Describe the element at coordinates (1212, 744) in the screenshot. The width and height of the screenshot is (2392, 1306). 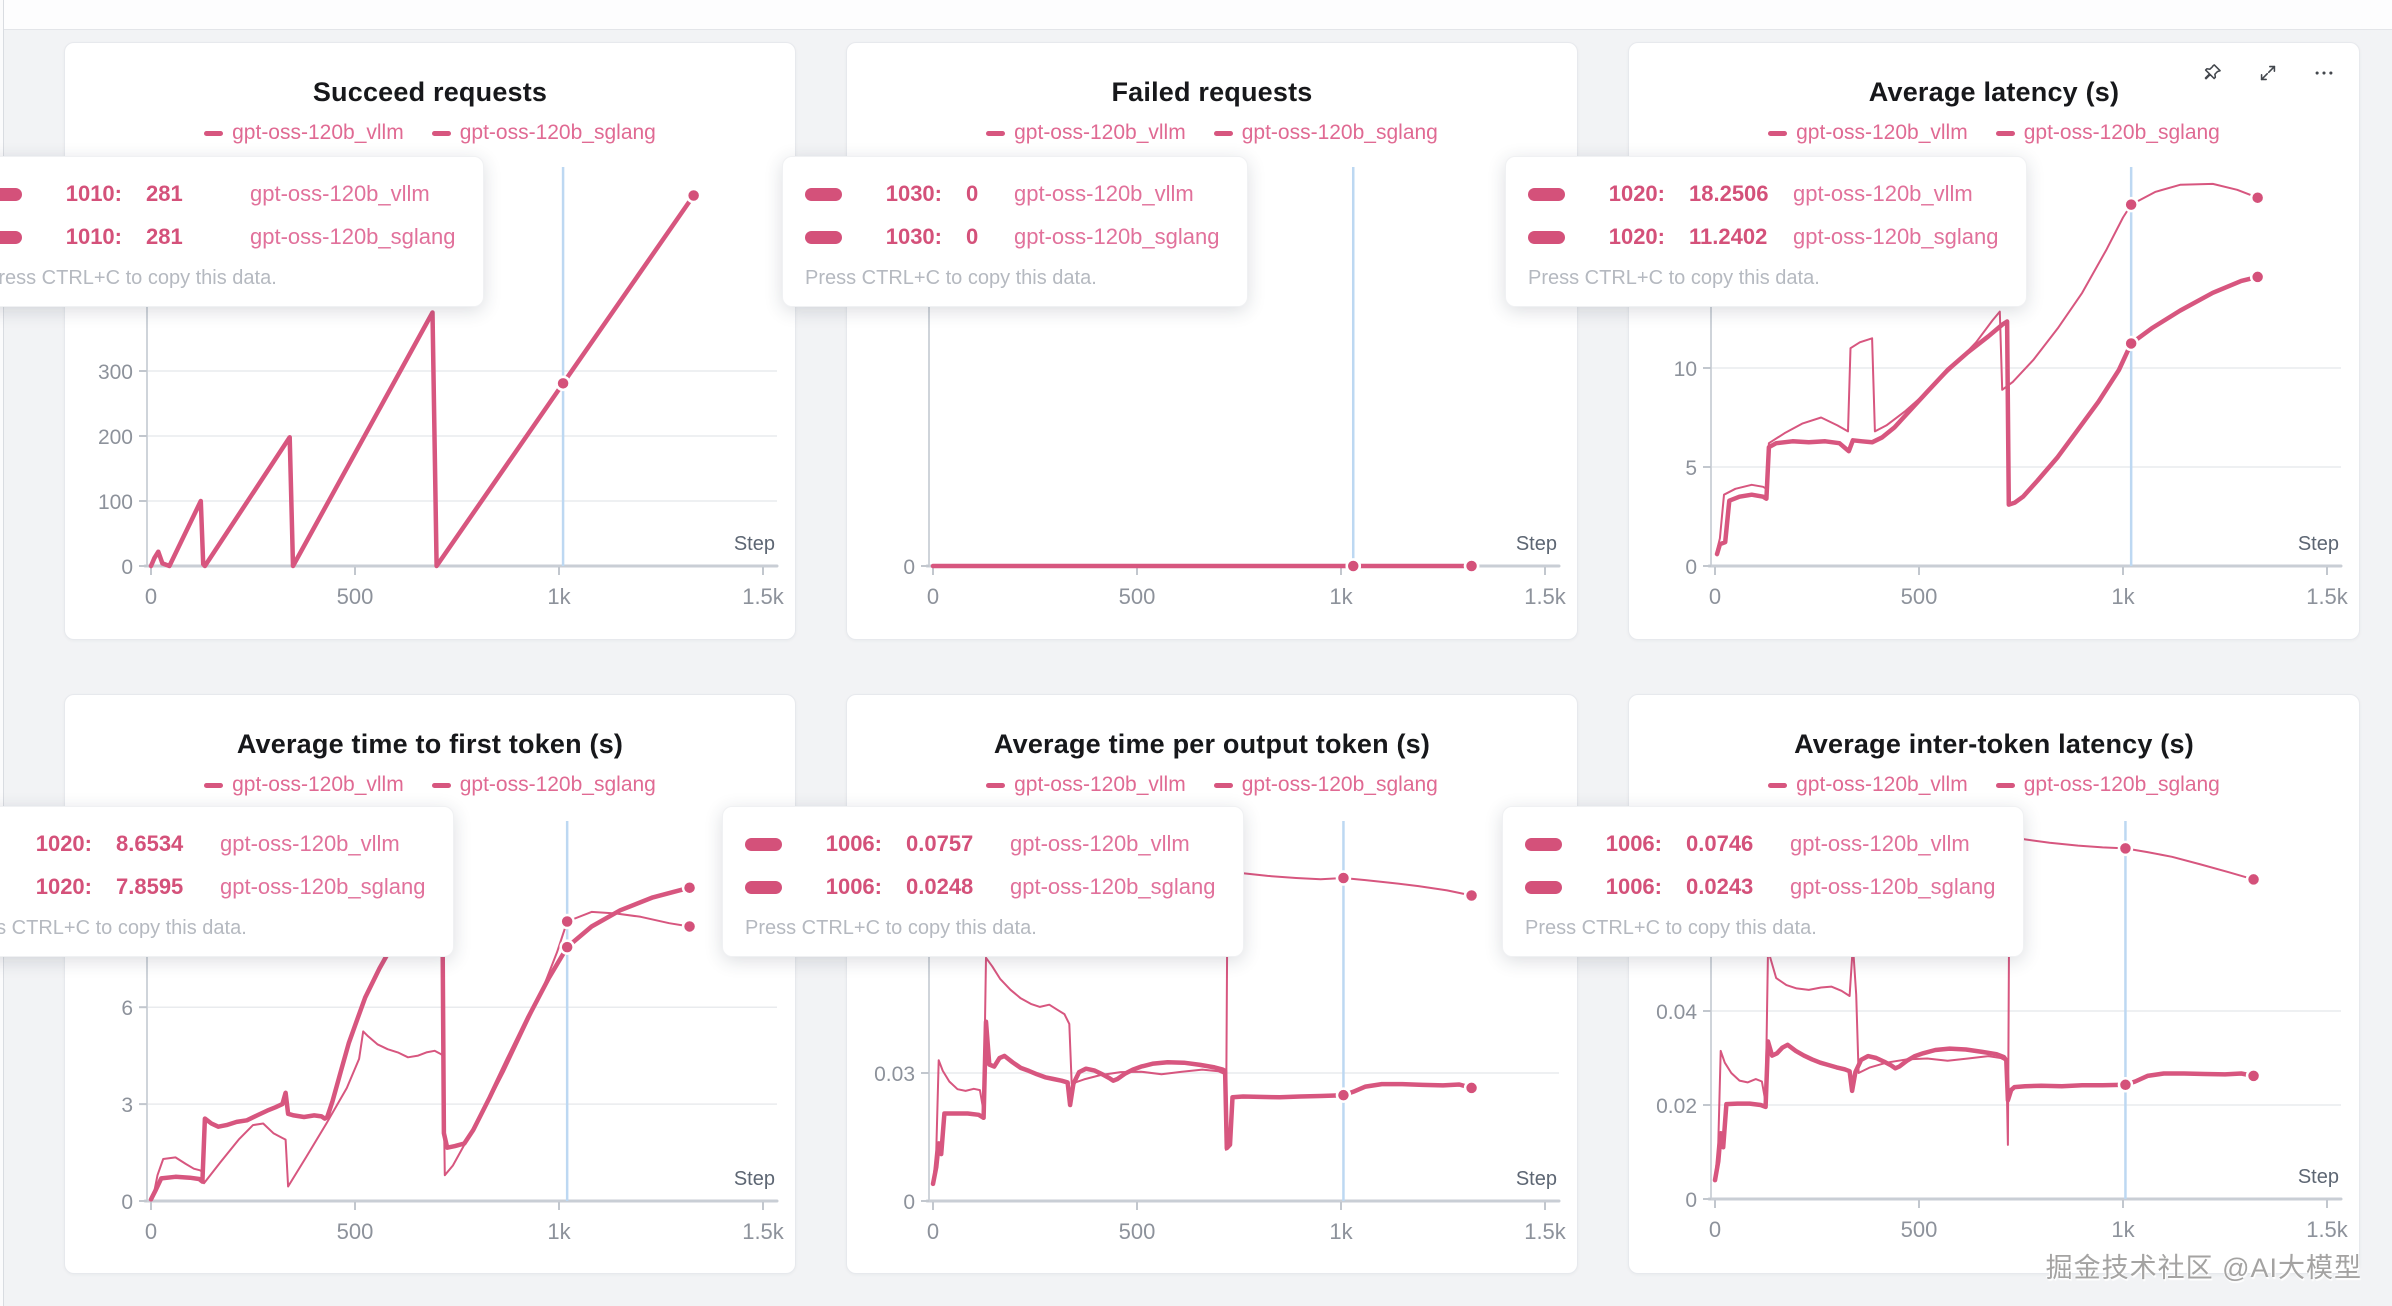
I see `chart-title: Average time per output token (s)` at that location.